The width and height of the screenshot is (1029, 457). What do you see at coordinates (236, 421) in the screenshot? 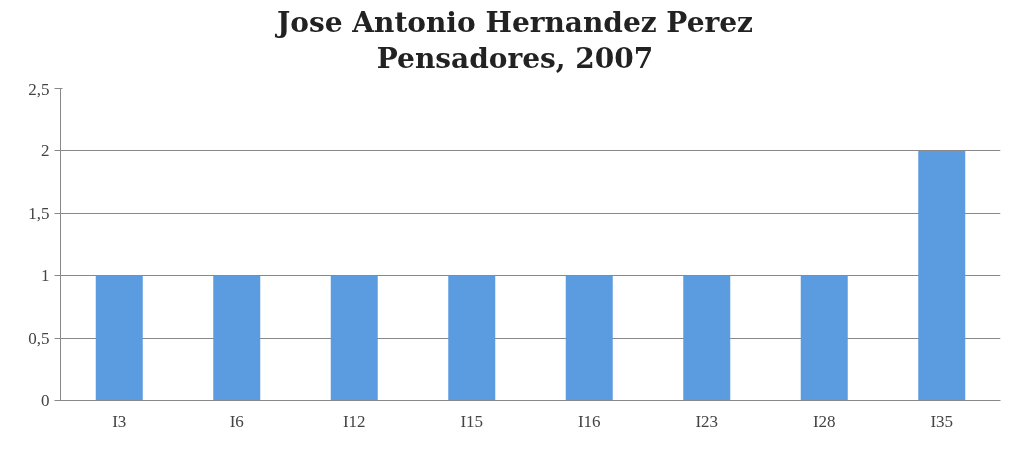
I see `x-tick-label: I6` at bounding box center [236, 421].